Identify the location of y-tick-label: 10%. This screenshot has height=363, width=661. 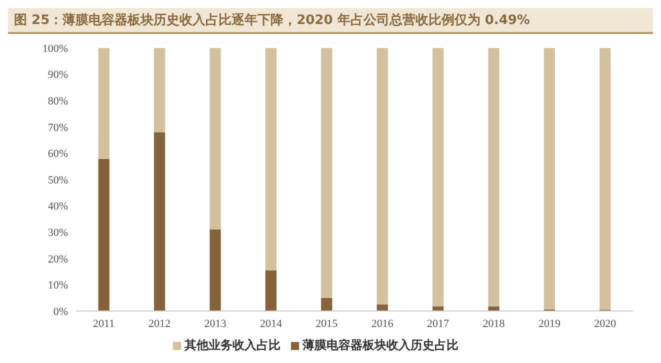
(58, 286).